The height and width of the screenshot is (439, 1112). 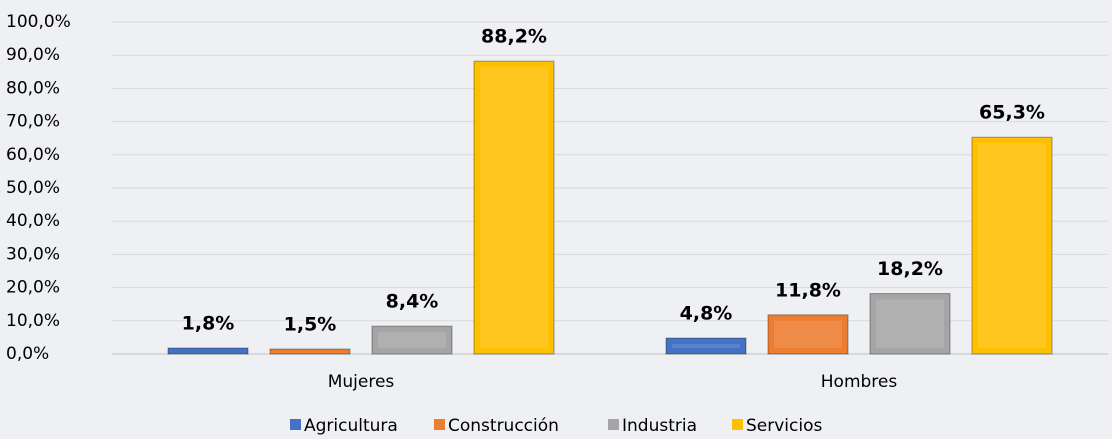 I want to click on value-label: 88,2%, so click(x=514, y=37).